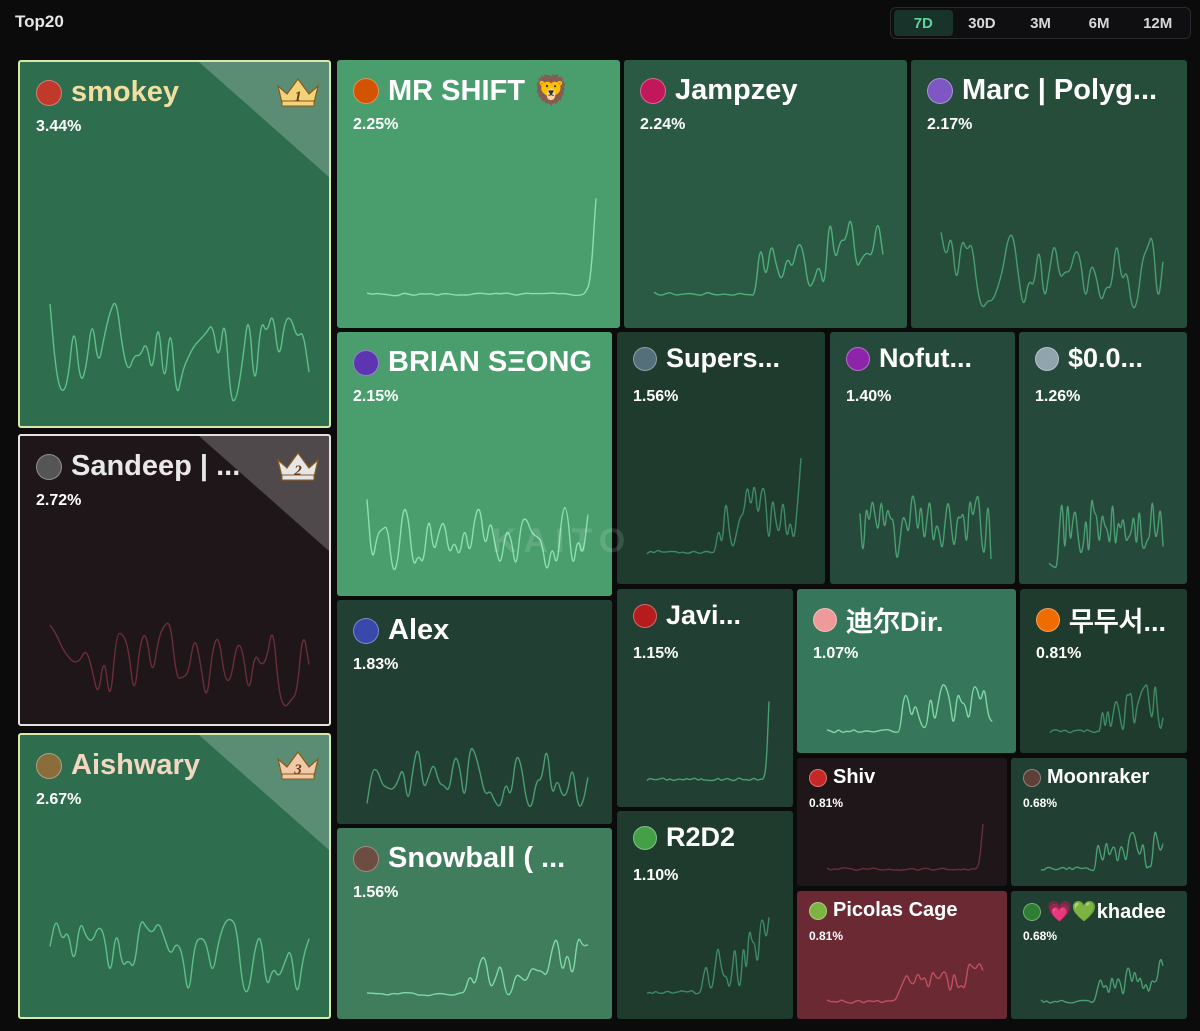  I want to click on mindshare-percent: 1.15%, so click(656, 653).